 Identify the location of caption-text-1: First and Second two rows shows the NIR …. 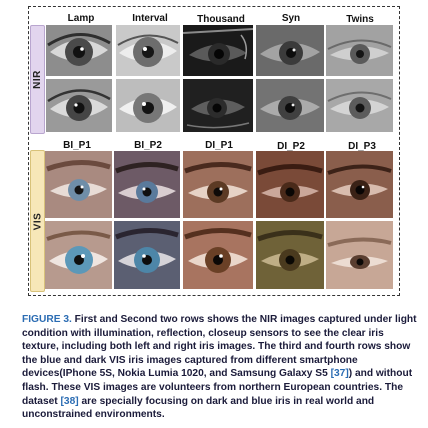
(219, 347).